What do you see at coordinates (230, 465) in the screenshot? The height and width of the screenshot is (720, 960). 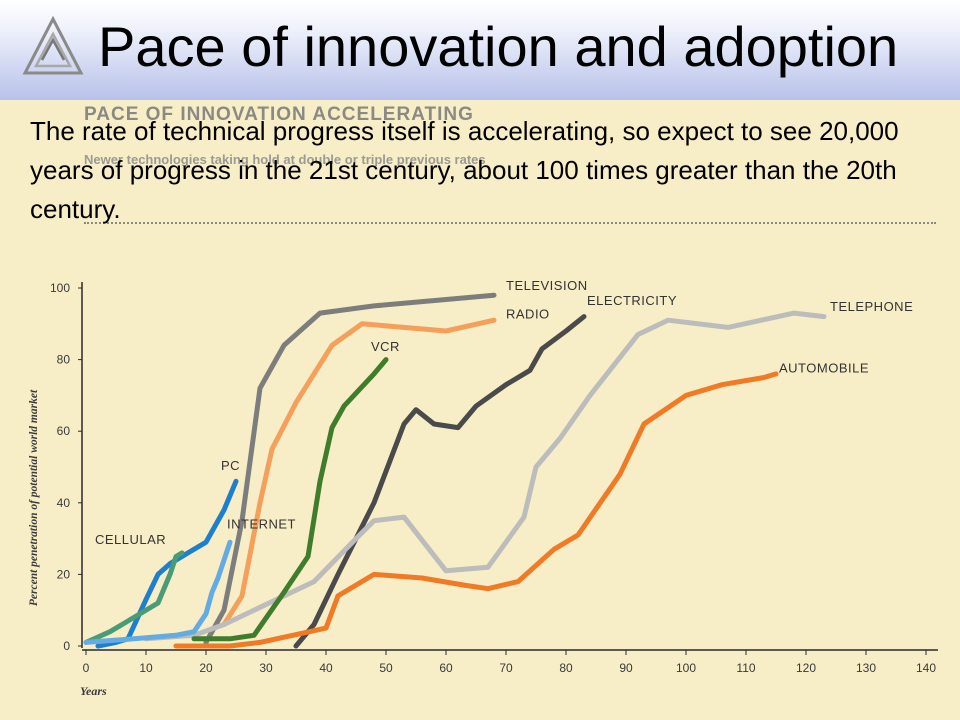 I see `series-label-pc: PC` at bounding box center [230, 465].